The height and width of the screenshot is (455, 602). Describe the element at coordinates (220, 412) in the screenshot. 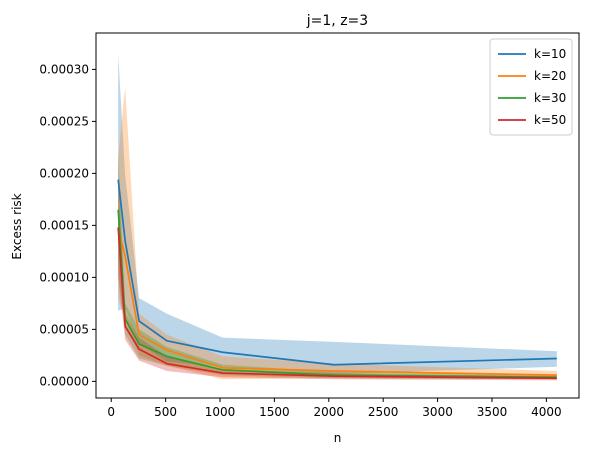

I see `x-tick-label: 1000` at that location.